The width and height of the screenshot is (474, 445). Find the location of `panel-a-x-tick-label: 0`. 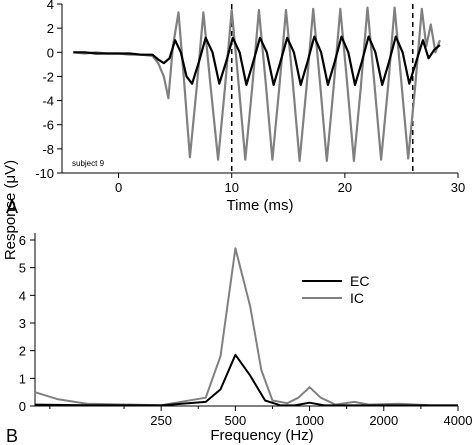

panel-a-x-tick-label: 0 is located at coordinates (118, 187).